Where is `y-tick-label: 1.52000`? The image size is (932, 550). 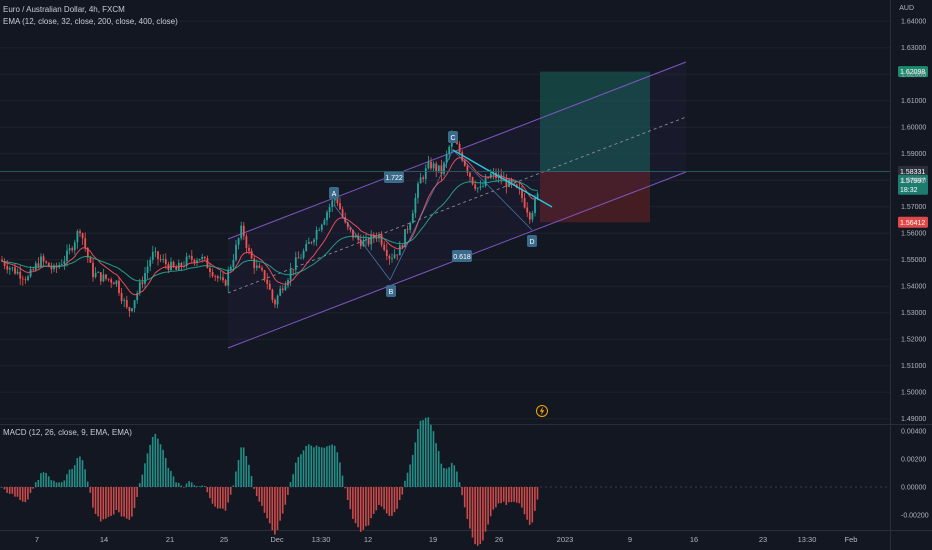 y-tick-label: 1.52000 is located at coordinates (913, 340).